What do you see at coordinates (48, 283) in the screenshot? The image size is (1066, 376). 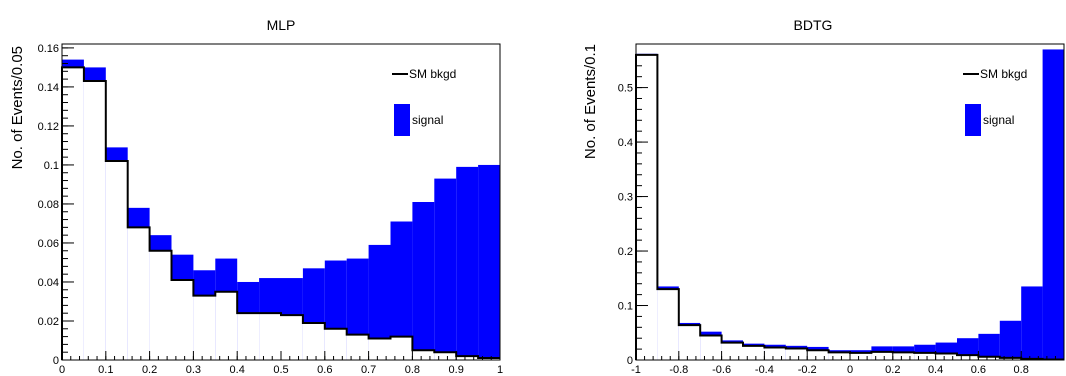 I see `y-tick-label: 0.04` at bounding box center [48, 283].